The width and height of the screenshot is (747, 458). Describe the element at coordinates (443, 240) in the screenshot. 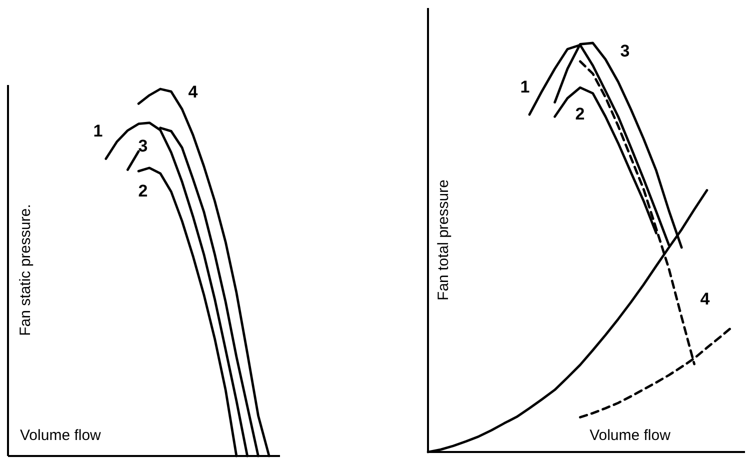

I see `y-axis-title: Fan total pressure` at that location.